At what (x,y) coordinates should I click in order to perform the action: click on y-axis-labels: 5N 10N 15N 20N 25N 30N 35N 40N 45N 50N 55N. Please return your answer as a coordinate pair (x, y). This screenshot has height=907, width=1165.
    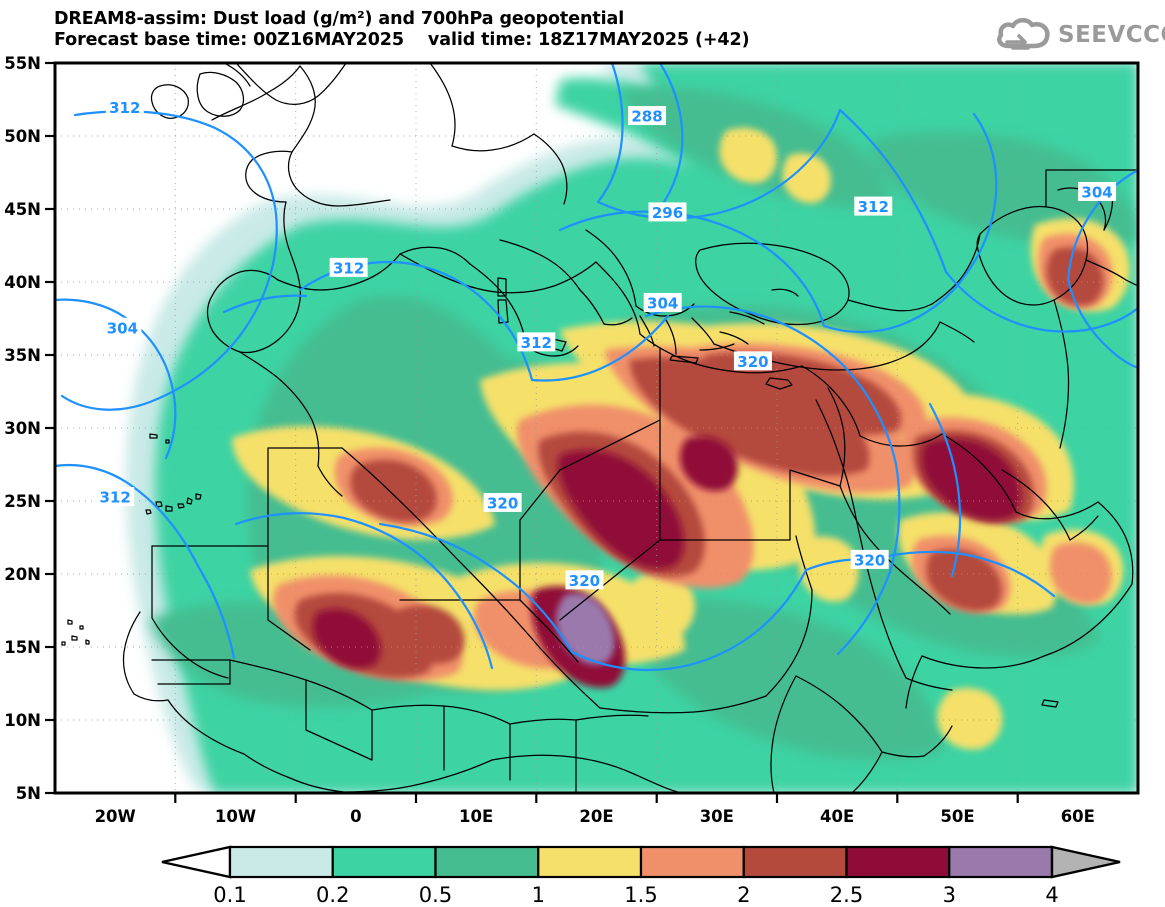
    Looking at the image, I should click on (22, 428).